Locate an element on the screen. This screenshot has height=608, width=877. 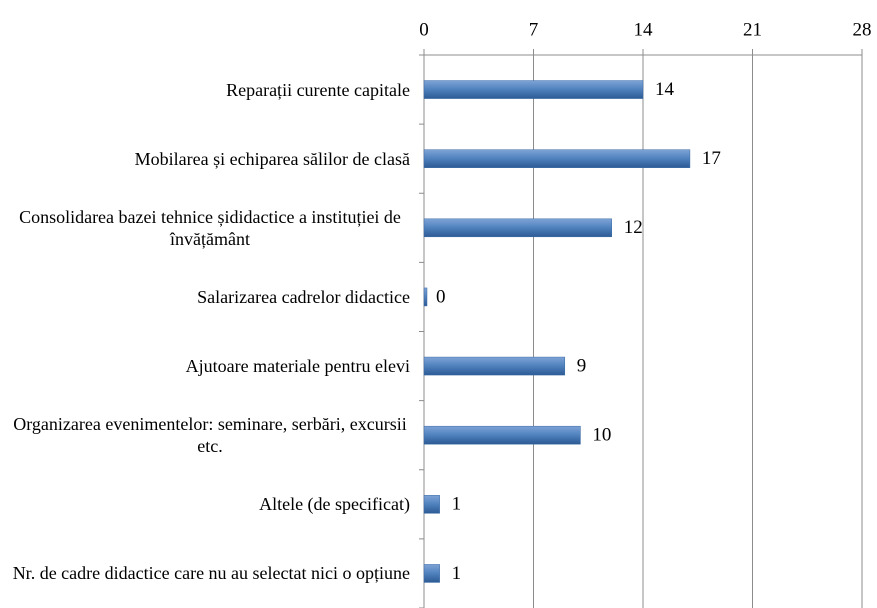
y-tick-label: Reparații curente capitale is located at coordinates (318, 89).